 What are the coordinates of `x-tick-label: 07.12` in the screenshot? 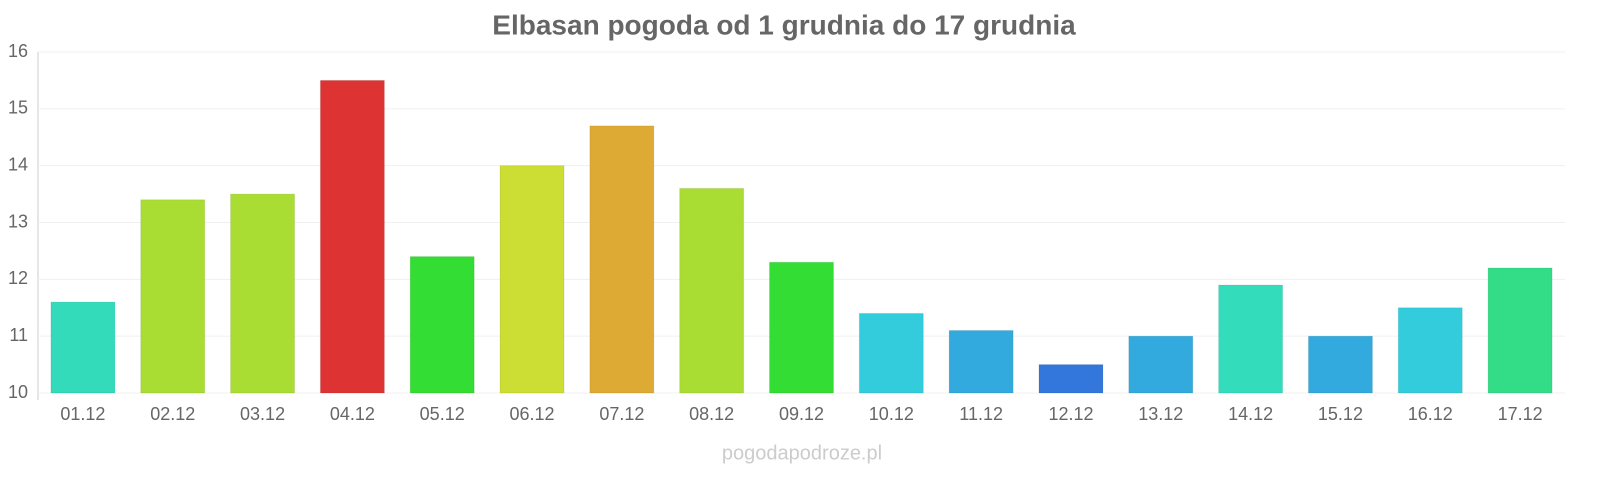 It's located at (621, 414).